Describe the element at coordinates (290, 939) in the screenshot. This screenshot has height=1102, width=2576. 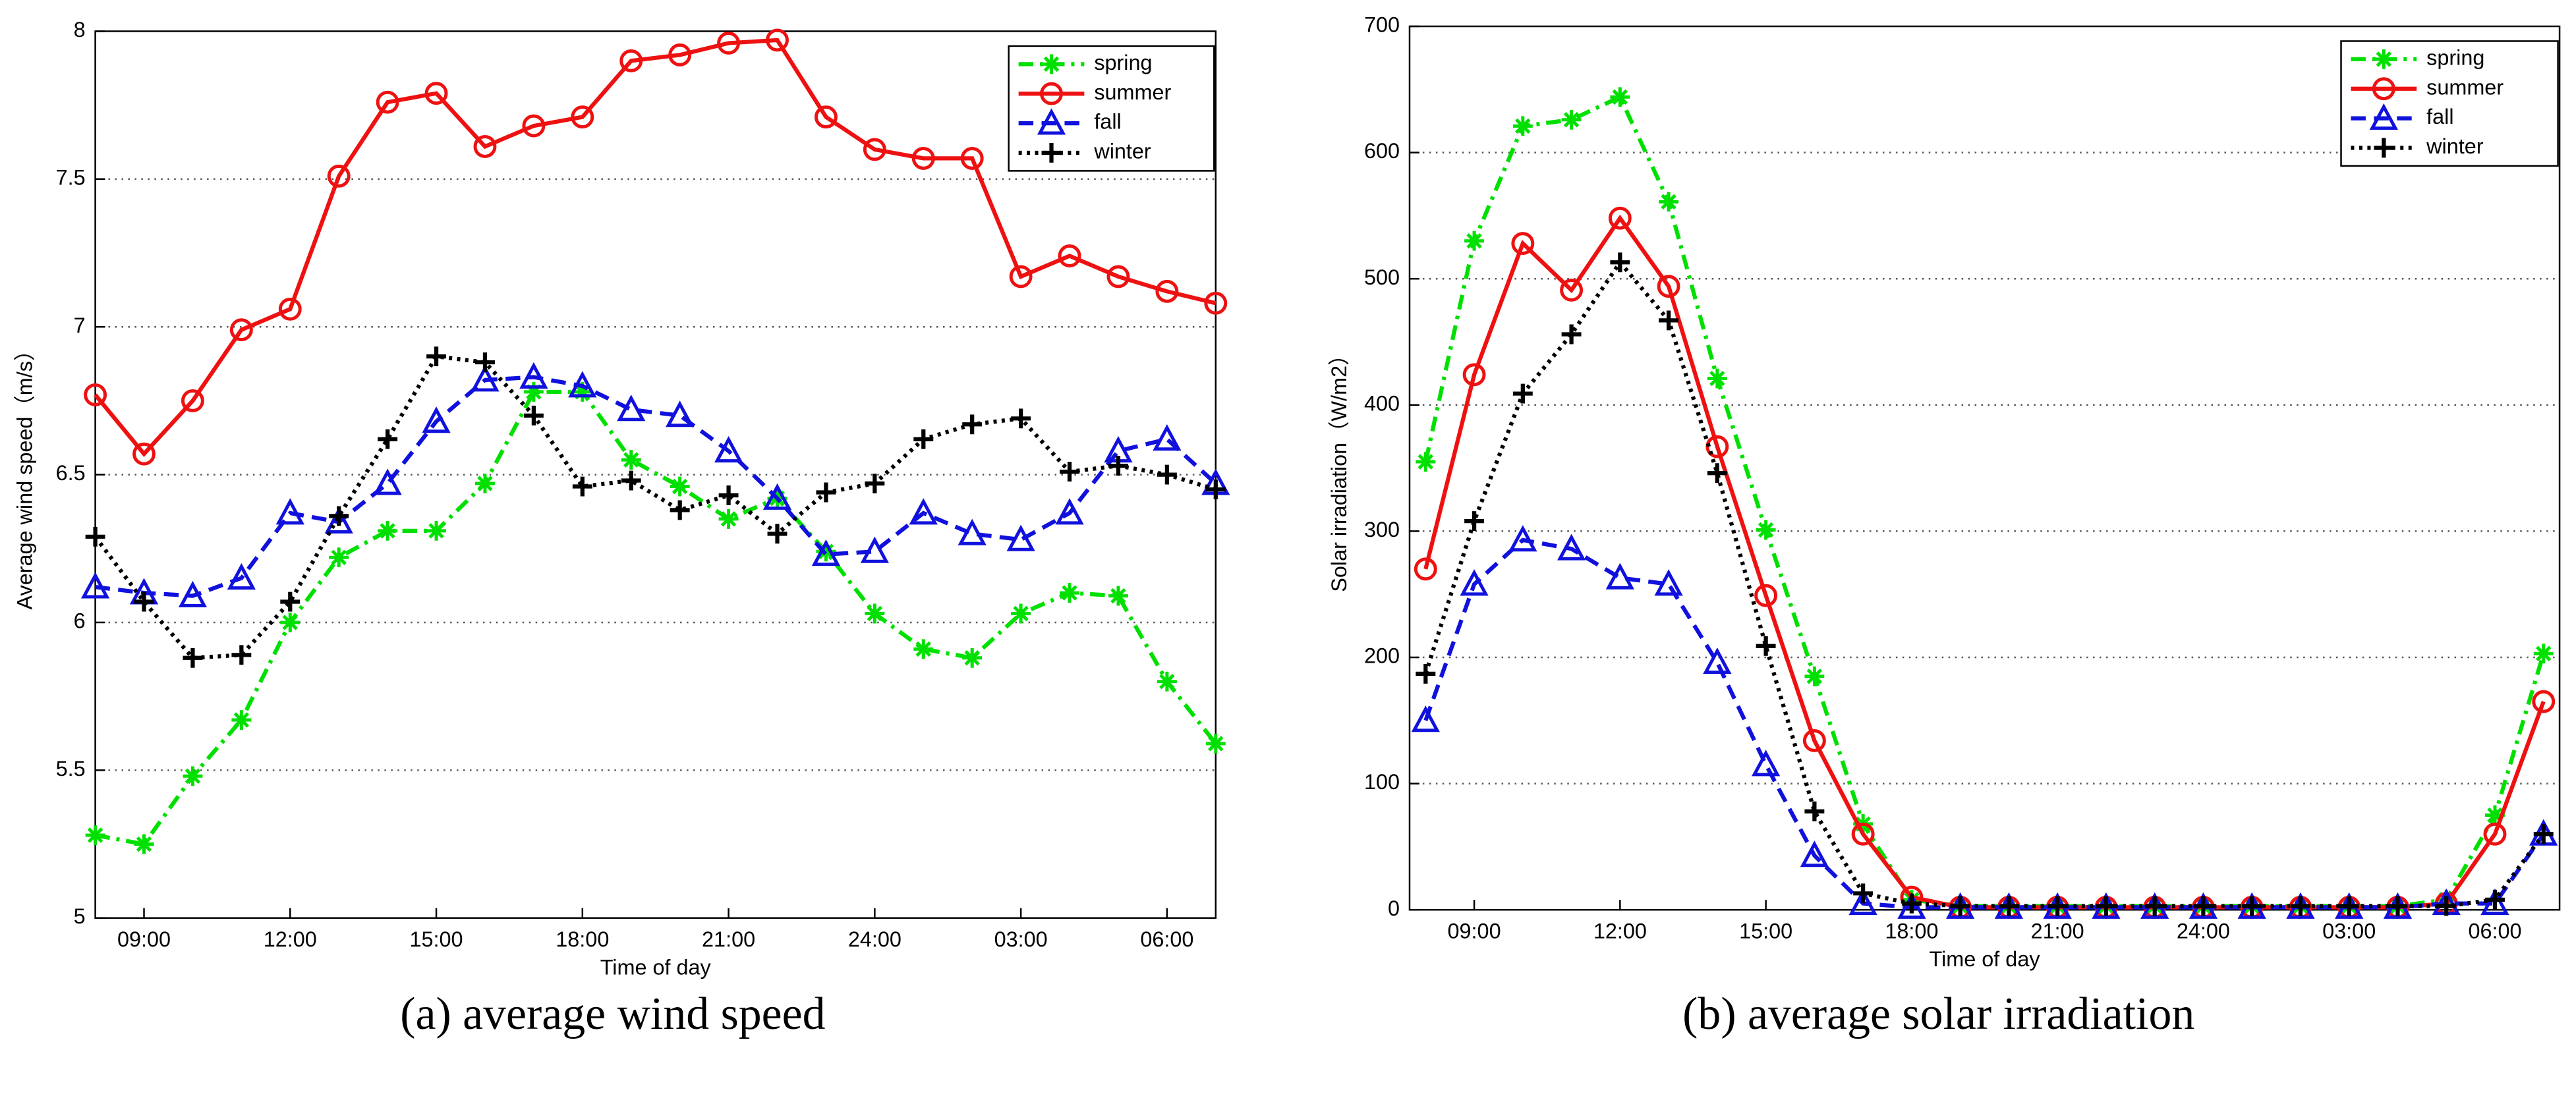
I see `x-tick-label: 12:00` at that location.